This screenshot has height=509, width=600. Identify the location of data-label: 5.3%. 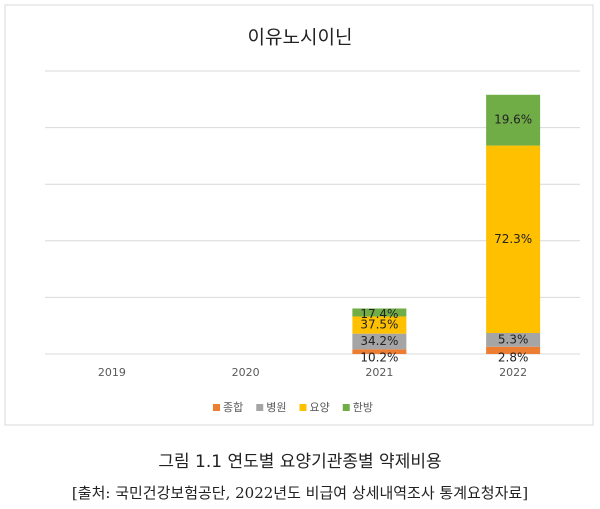
(513, 339).